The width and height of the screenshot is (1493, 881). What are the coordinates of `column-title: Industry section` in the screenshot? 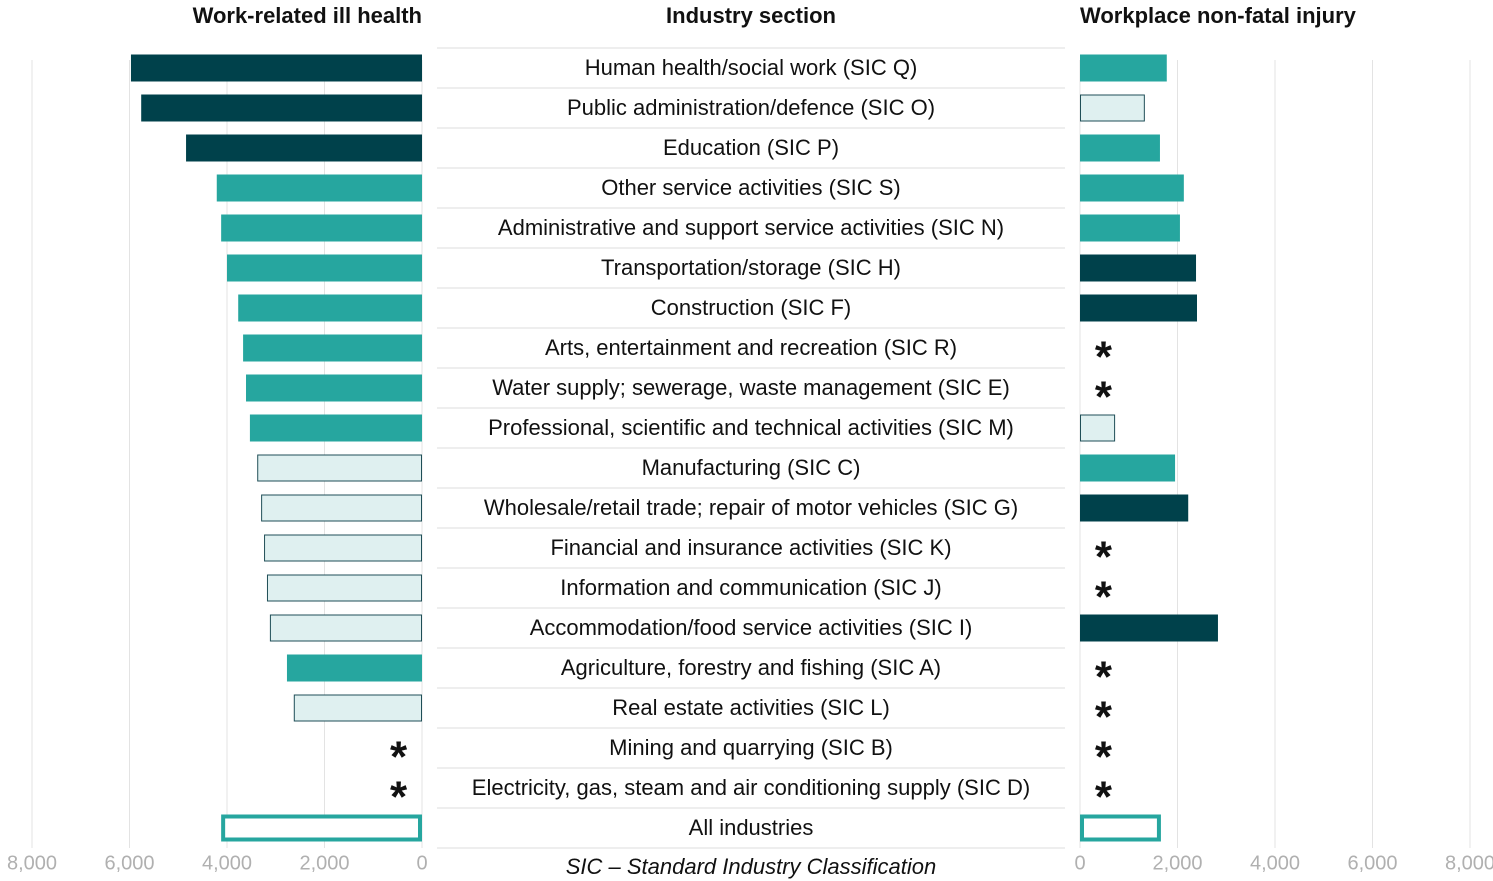 It's located at (751, 15).